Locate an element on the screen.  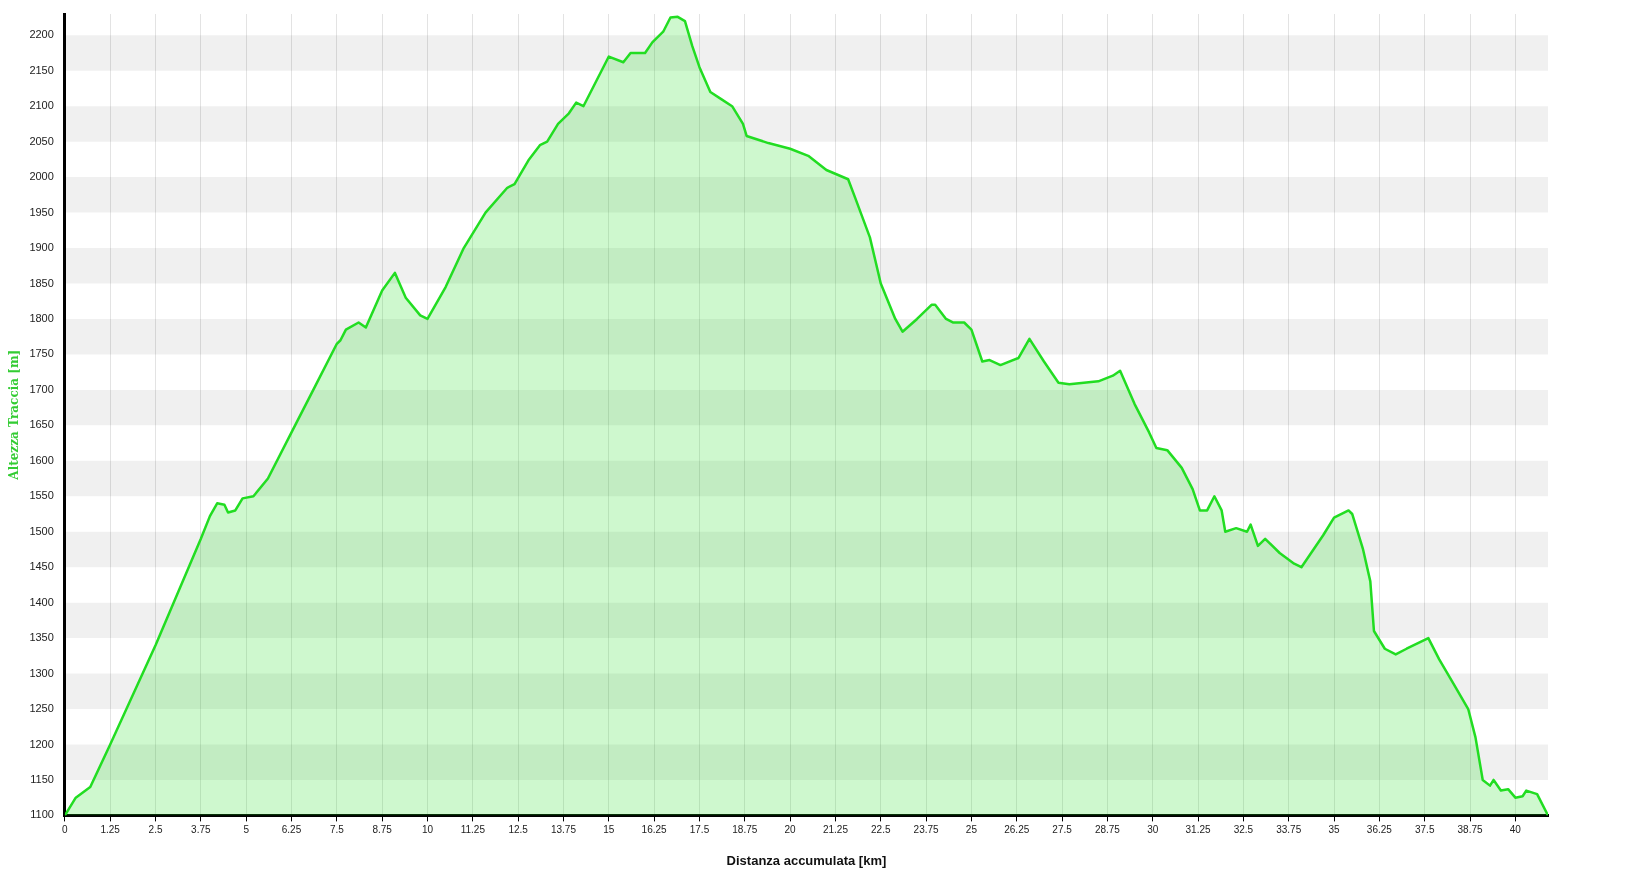
x-tick-label: 5 is located at coordinates (246, 830).